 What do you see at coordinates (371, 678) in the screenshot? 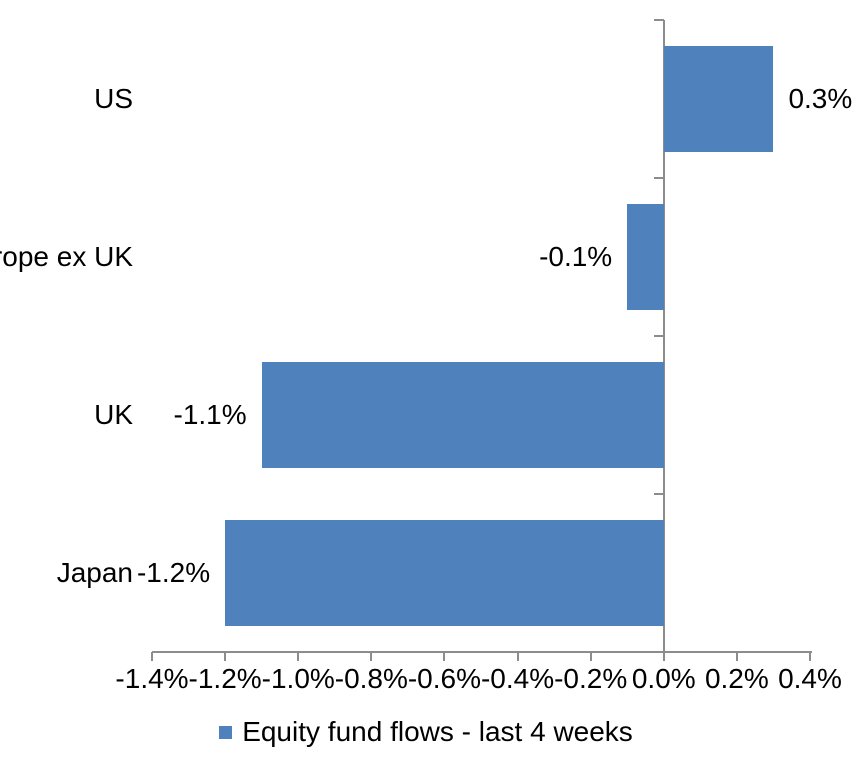
I see `x-axis-tick-label: -0.8%` at bounding box center [371, 678].